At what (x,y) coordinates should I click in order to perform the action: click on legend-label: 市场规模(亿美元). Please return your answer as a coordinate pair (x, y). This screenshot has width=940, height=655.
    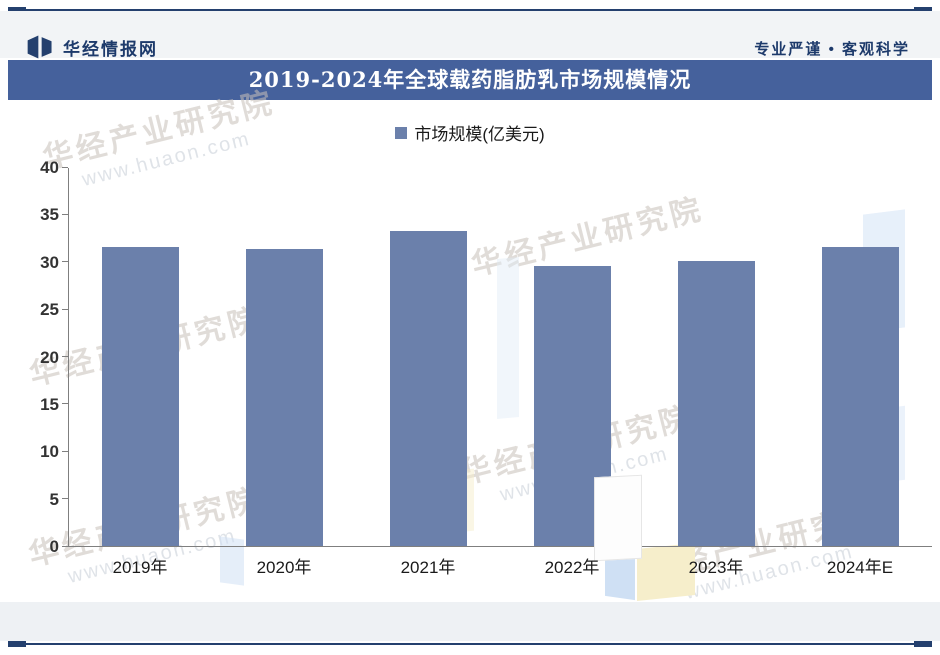
    Looking at the image, I should click on (479, 134).